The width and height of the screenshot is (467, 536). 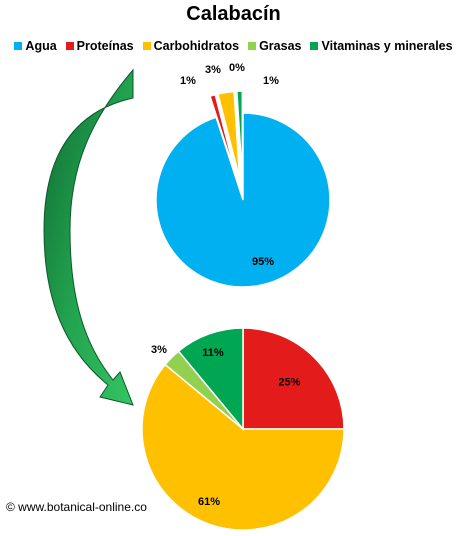 I want to click on legend-item: Vitaminas y minerales, so click(x=381, y=46).